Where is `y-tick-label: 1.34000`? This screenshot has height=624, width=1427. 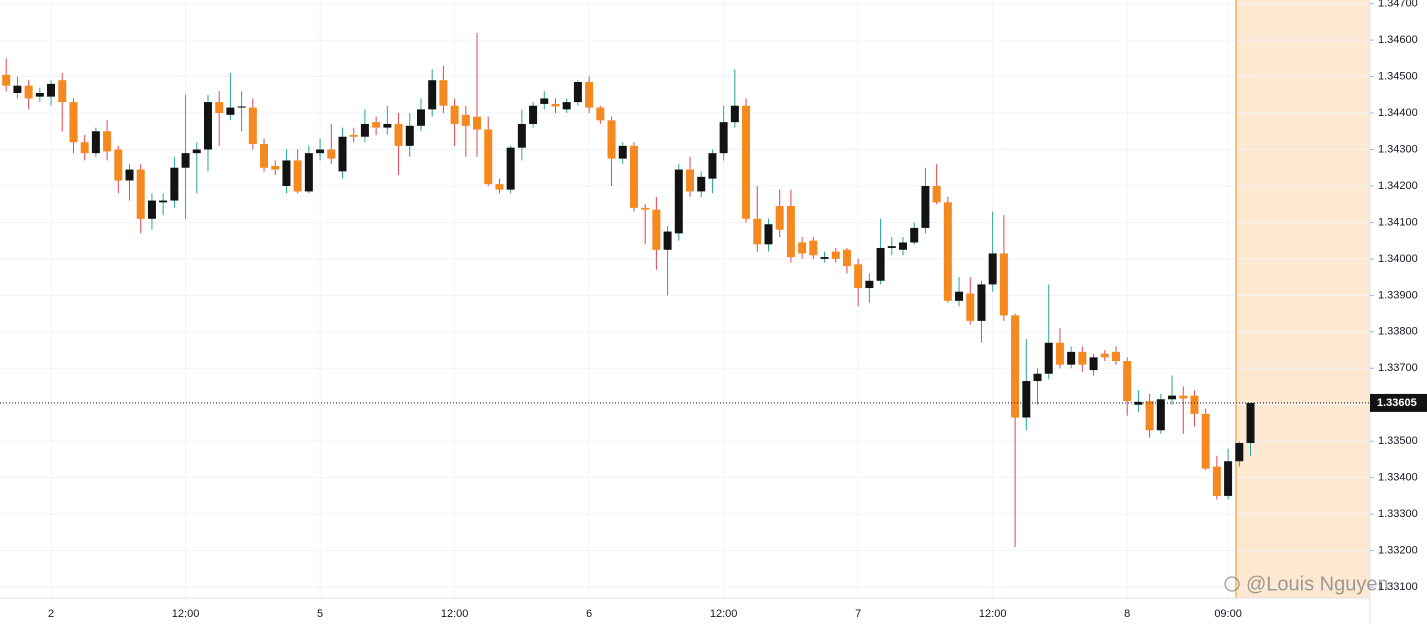
y-tick-label: 1.34000 is located at coordinates (1398, 259).